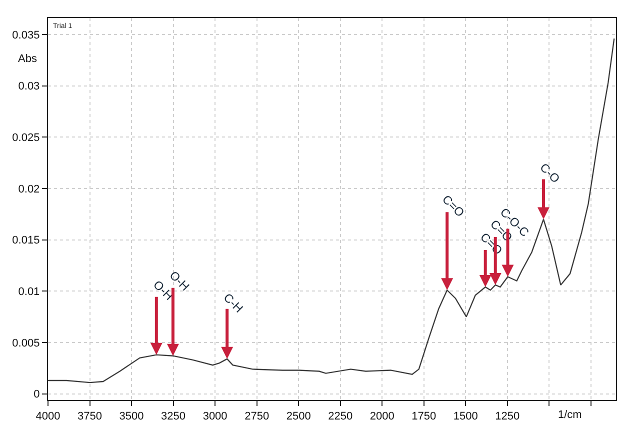  I want to click on y-tick-label: 0.015, so click(26, 240).